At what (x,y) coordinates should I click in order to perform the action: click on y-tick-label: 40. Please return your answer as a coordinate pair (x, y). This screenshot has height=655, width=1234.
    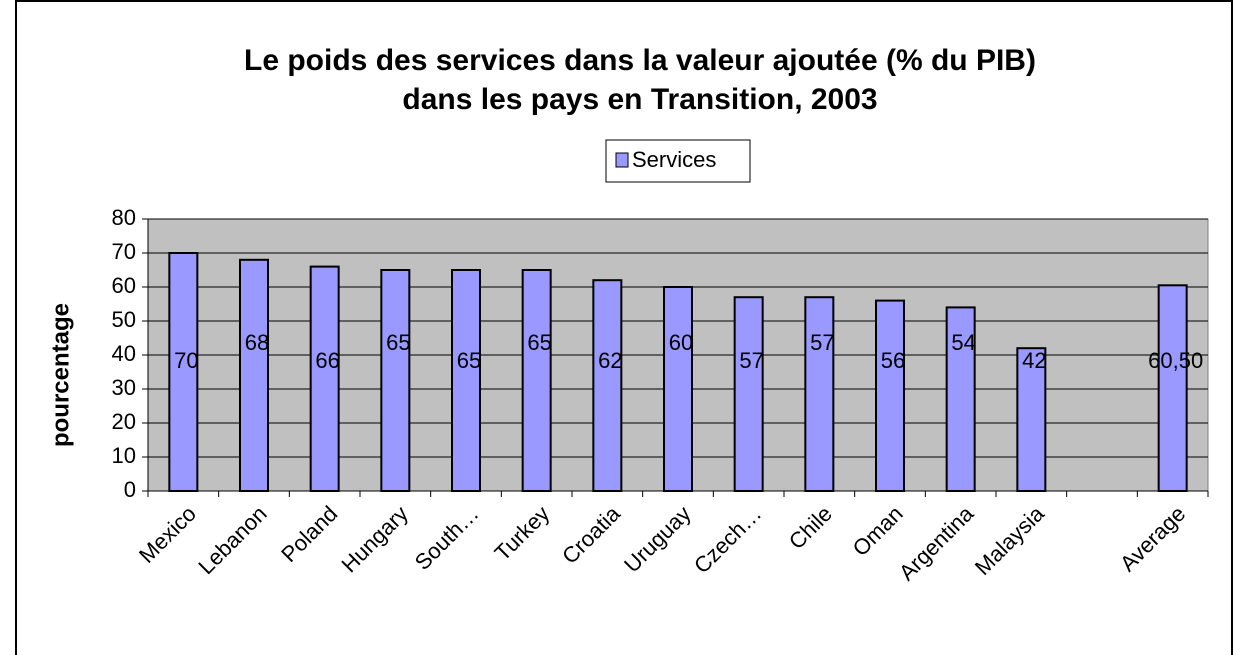
    Looking at the image, I should click on (124, 353).